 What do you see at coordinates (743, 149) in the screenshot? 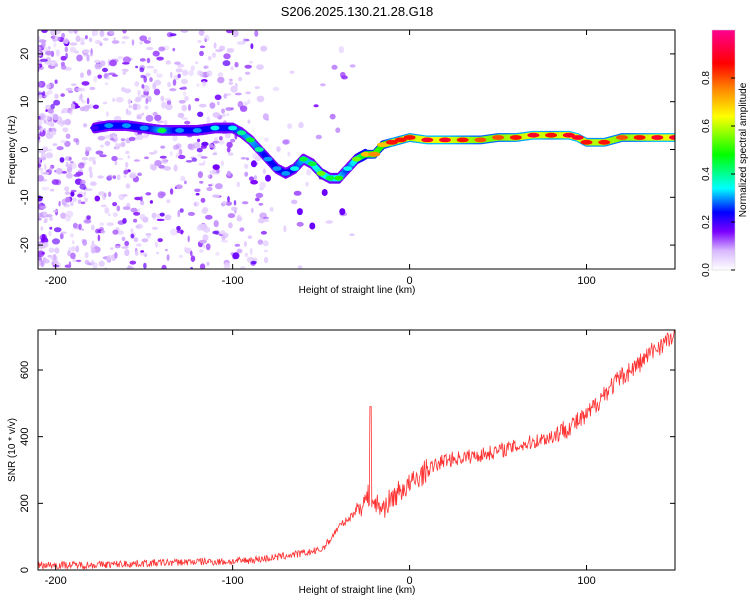
I see `colorbar-label: Normalized spectral amplitude` at bounding box center [743, 149].